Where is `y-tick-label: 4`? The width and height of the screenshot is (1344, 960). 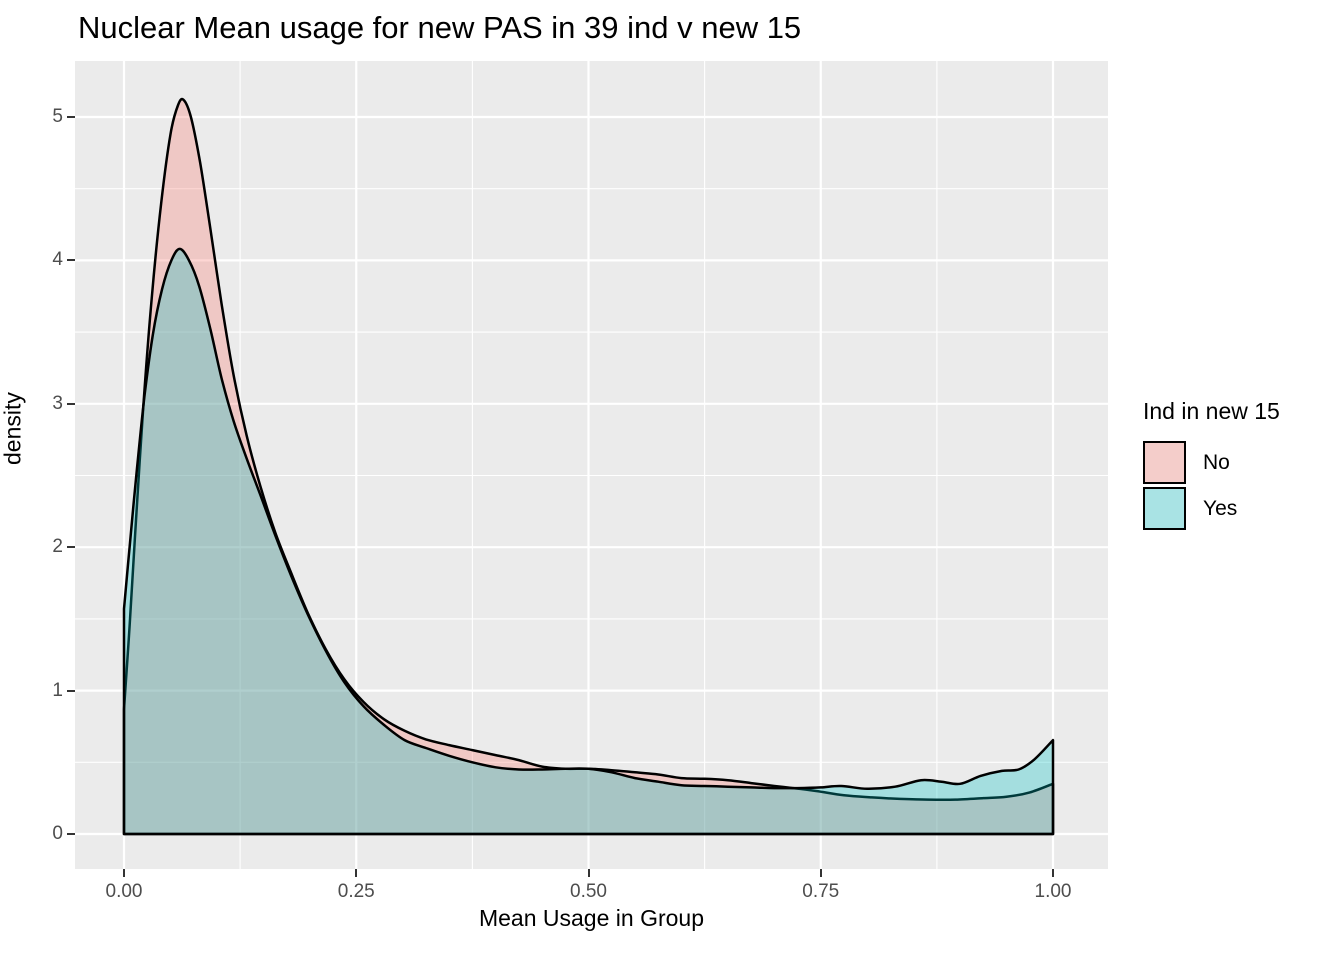 y-tick-label: 4 is located at coordinates (57, 260).